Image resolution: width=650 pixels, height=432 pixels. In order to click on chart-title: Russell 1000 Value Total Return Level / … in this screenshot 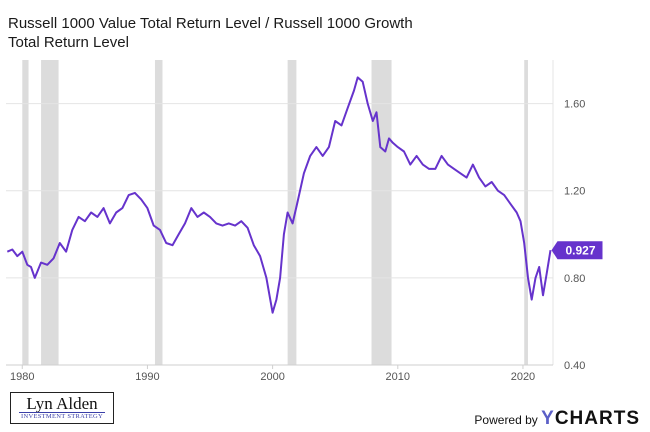, I will do `click(210, 33)`.